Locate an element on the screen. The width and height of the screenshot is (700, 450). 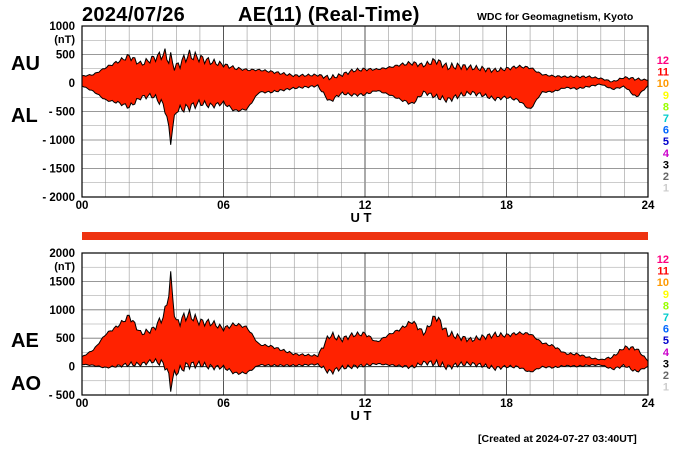
data-source-label: WDC for Geomagnetism, Kyoto is located at coordinates (555, 17).